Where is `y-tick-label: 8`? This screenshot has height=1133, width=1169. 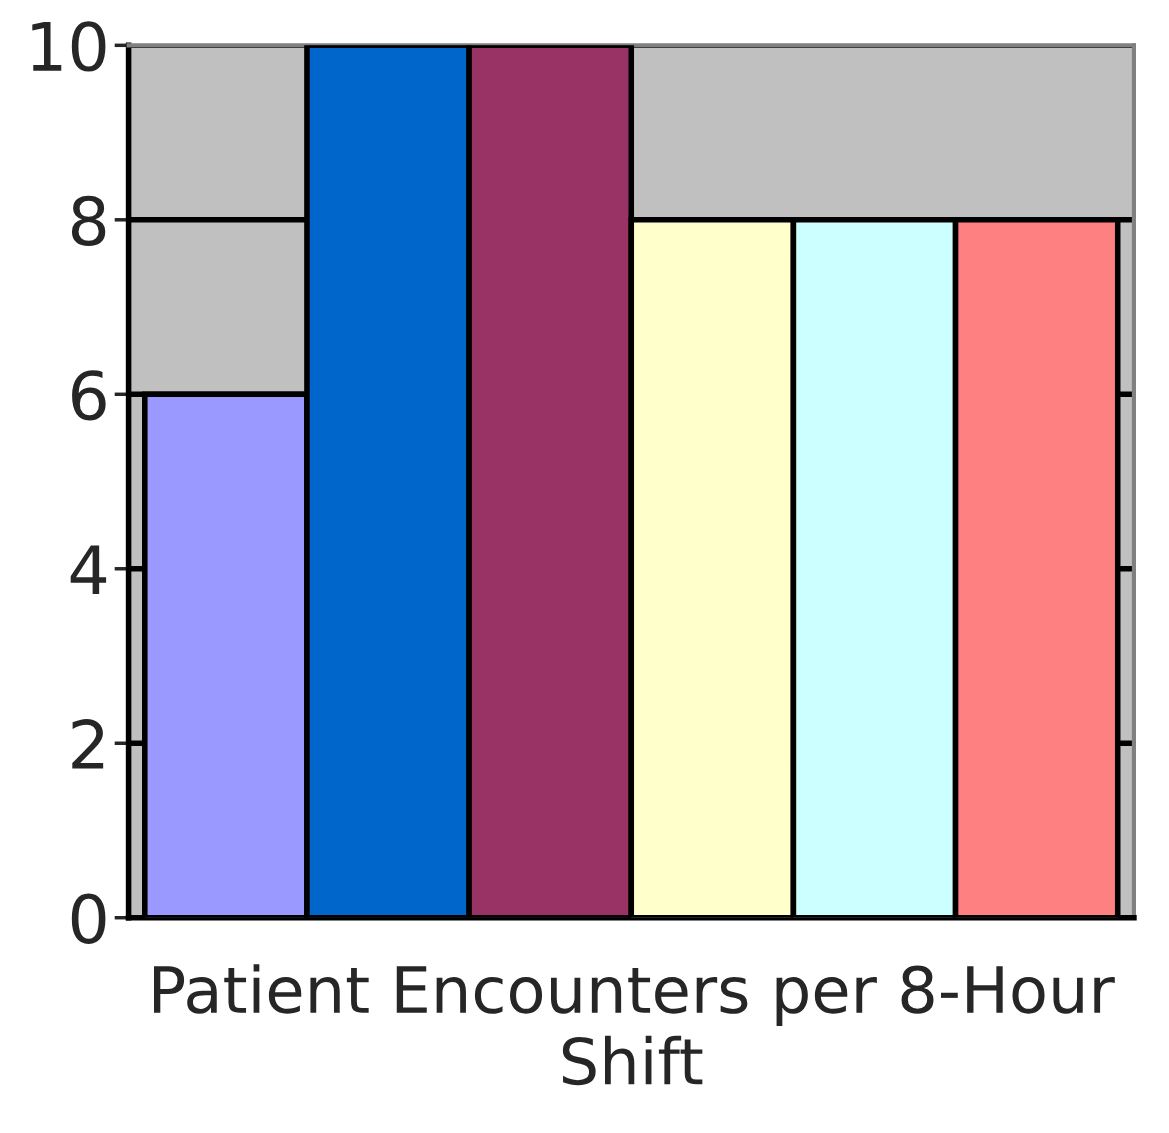
y-tick-label: 8 is located at coordinates (88, 221).